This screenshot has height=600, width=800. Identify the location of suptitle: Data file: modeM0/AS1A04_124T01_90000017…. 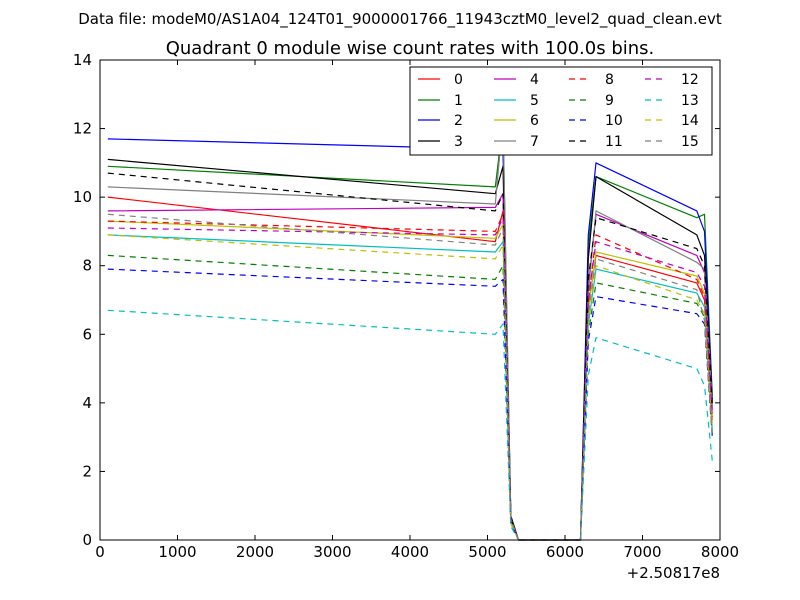
(400, 19).